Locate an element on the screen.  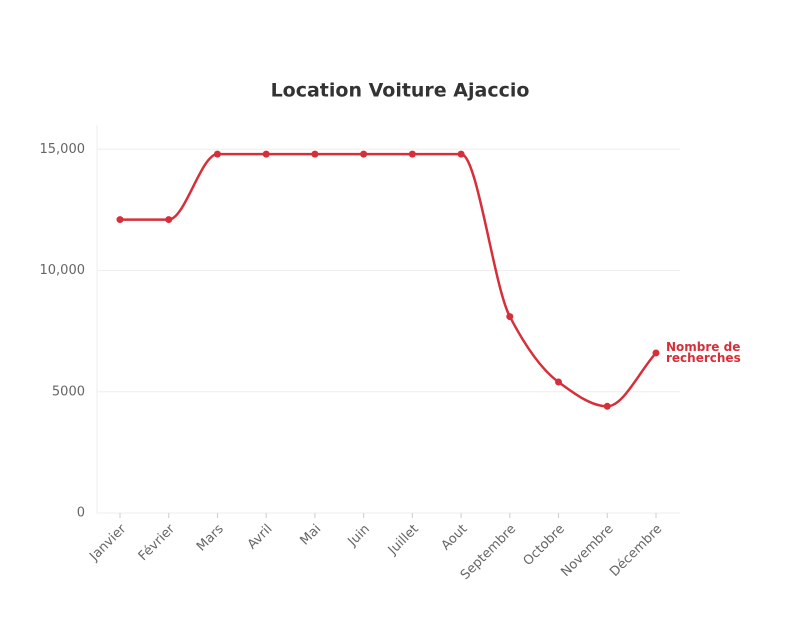
x-tick-label: Mars is located at coordinates (210, 538).